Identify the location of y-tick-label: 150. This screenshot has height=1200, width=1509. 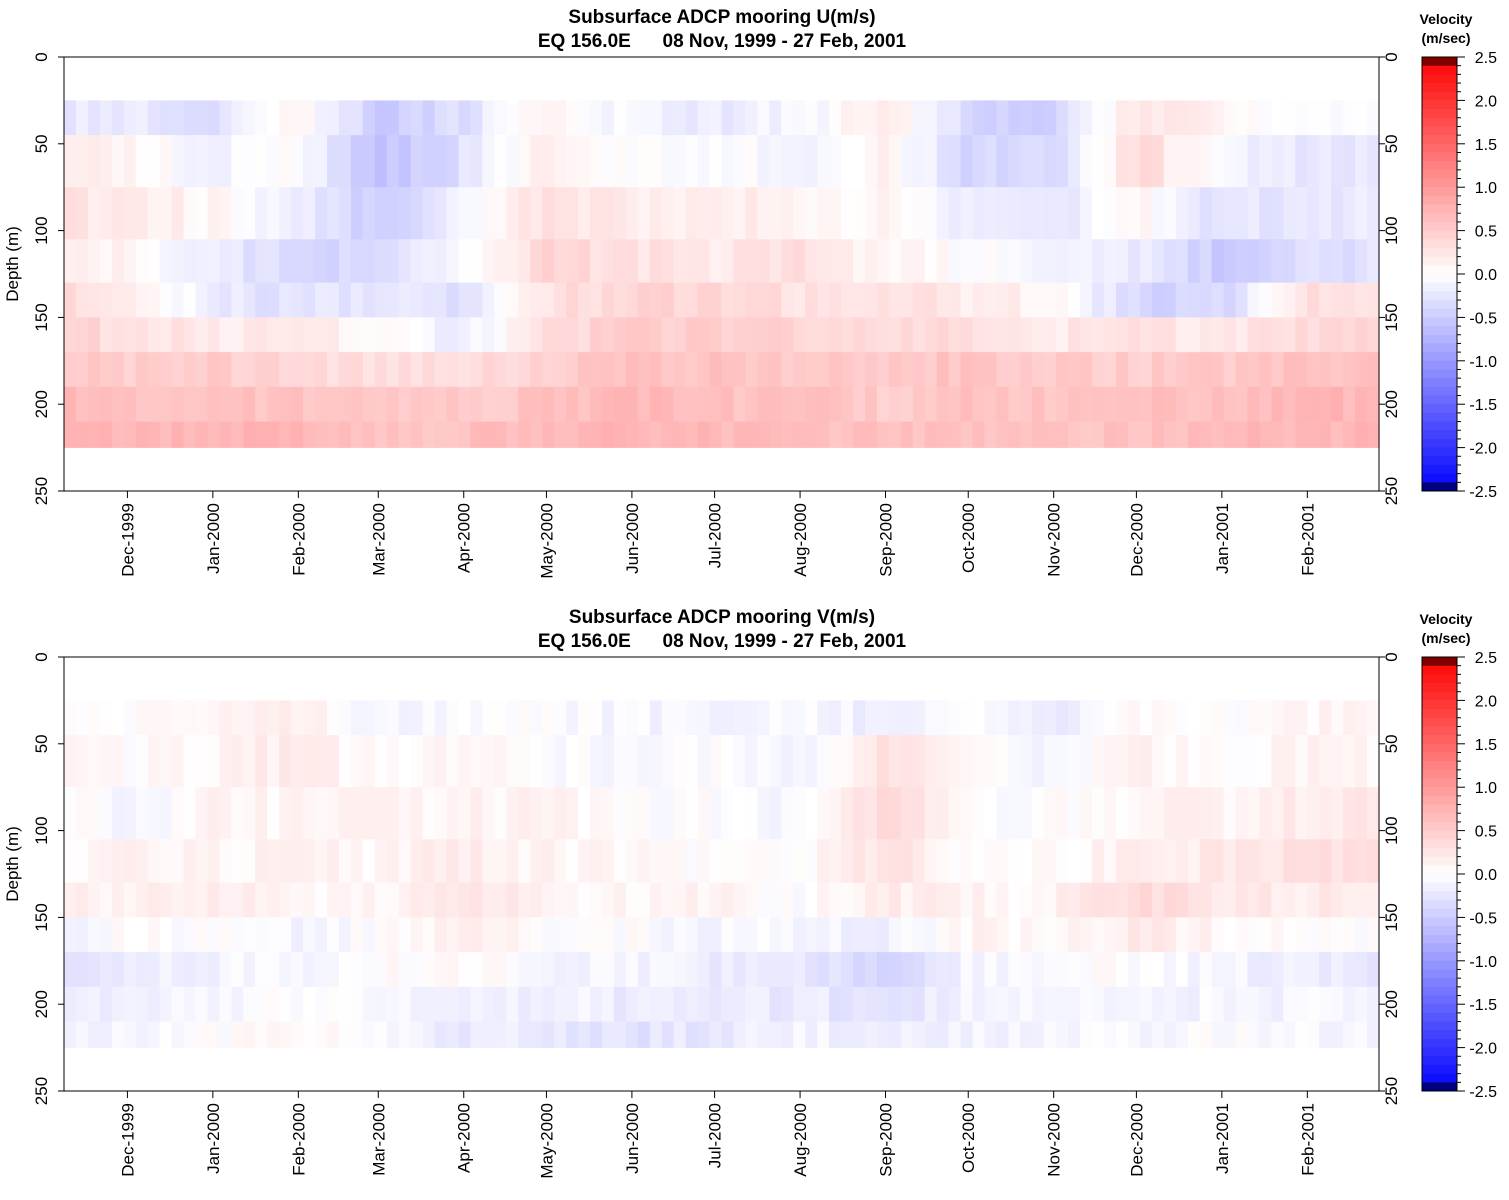
(41, 317).